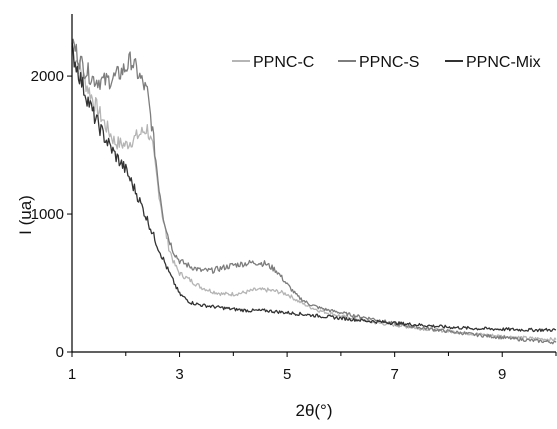  I want to click on x-axis-label: 2θ(°), so click(313, 410).